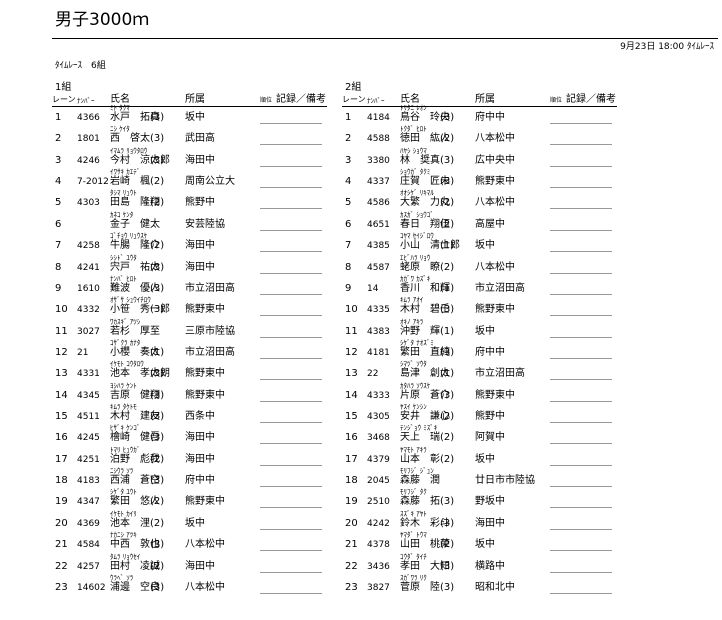 Image resolution: width=722 pixels, height=620 pixels. Describe the element at coordinates (425, 566) in the screenshot. I see `athlete-name: 孝田 大知` at that location.